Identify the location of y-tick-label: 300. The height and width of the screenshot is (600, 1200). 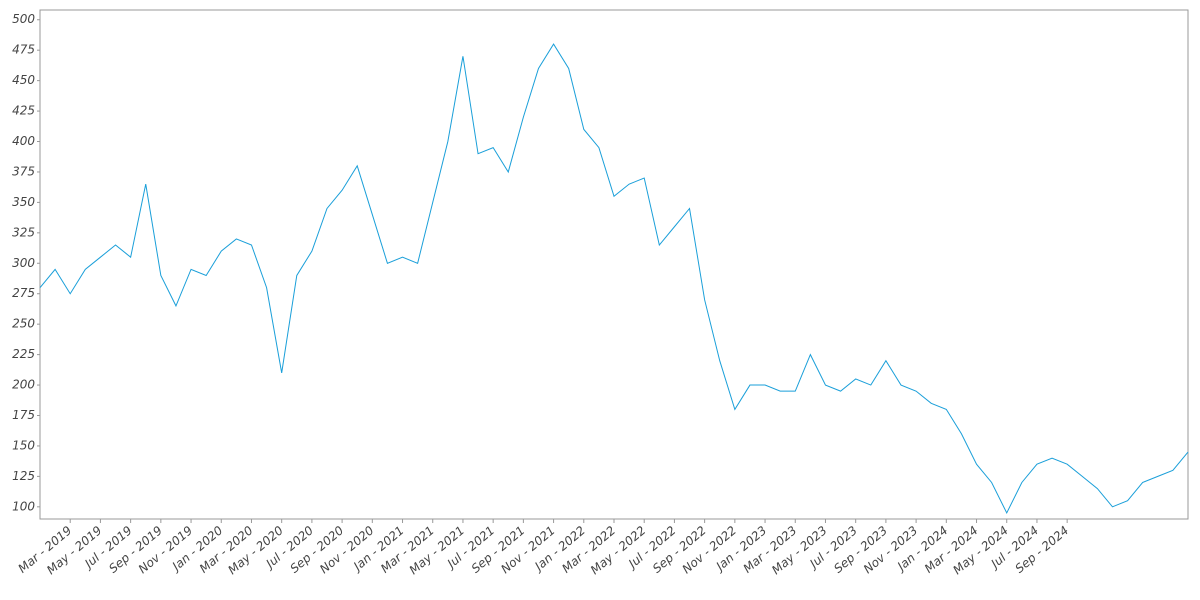
(23, 263).